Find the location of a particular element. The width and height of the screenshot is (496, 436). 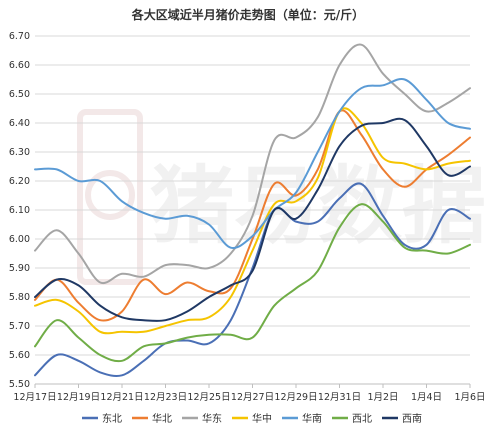

y-tick-label: 5.60 is located at coordinates (19, 355).